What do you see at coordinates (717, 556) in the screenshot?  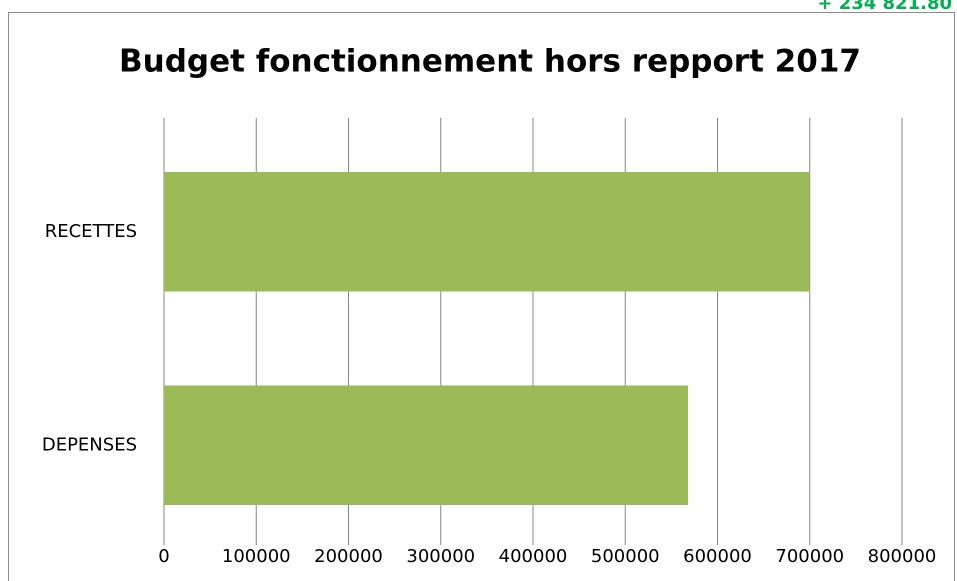 I see `x-tick-label: 600000` at bounding box center [717, 556].